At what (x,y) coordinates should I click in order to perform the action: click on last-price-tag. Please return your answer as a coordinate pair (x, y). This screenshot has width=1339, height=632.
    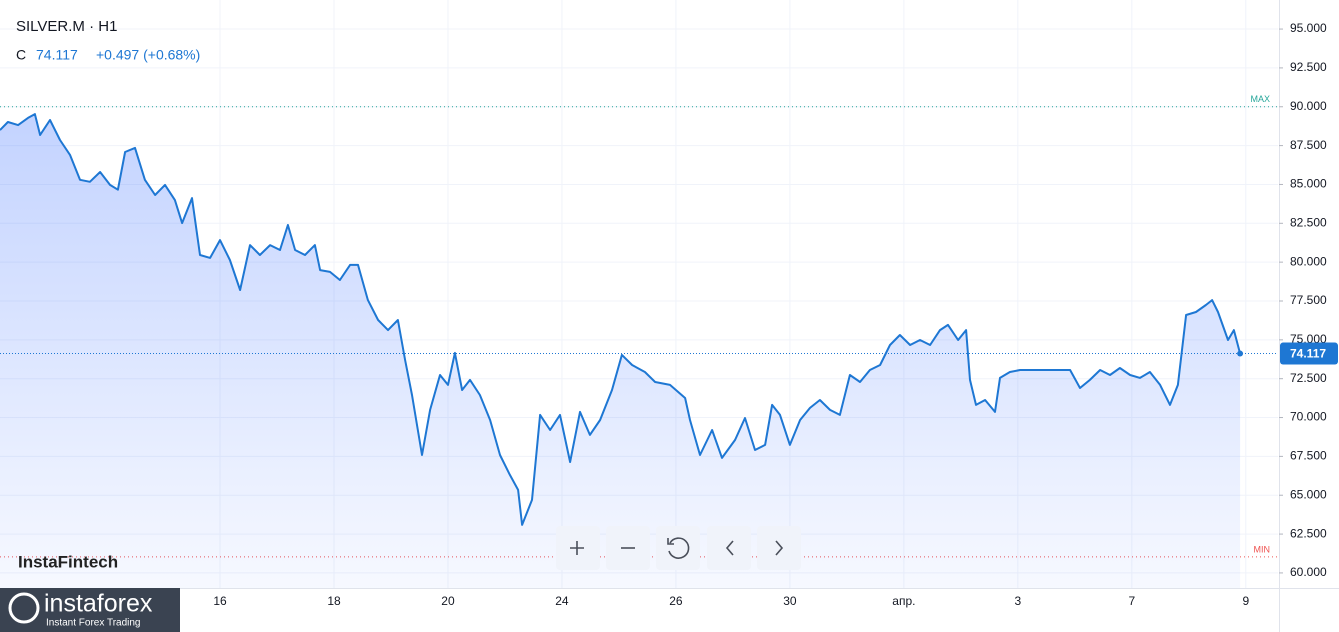
    Looking at the image, I should click on (1309, 353).